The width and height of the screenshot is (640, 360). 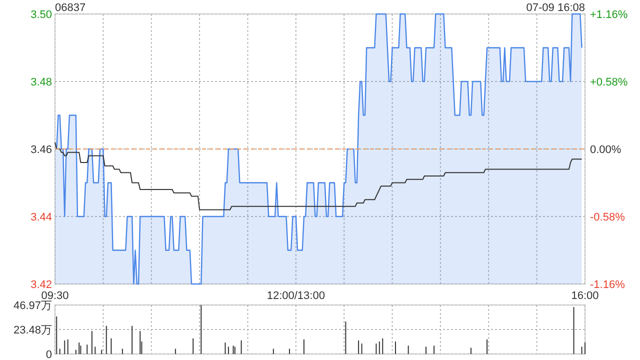 I want to click on x-tick-label: 12:00/13:00, so click(x=295, y=296).